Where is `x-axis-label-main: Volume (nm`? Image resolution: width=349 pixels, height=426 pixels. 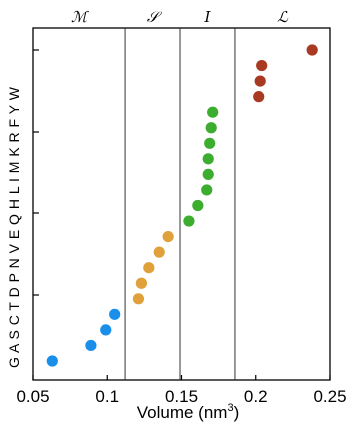 x-axis-label-main: Volume (nm is located at coordinates (182, 412).